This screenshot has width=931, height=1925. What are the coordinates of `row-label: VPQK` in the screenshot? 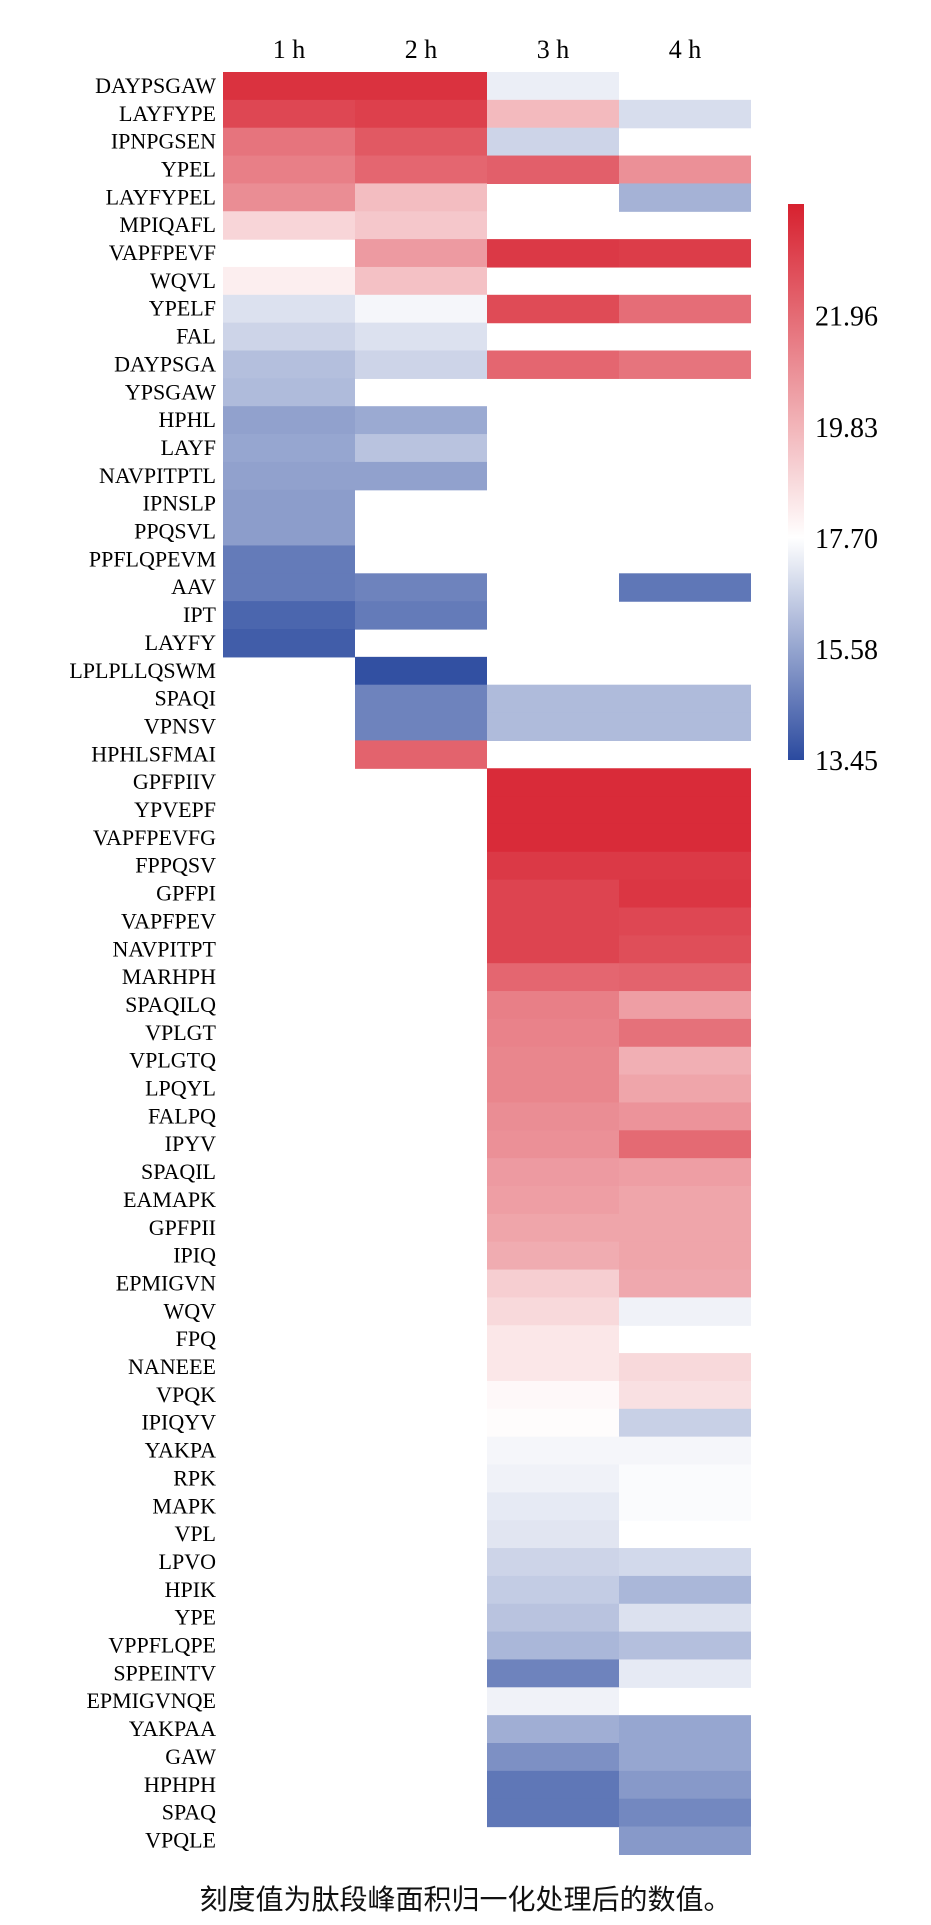 It's located at (186, 1394).